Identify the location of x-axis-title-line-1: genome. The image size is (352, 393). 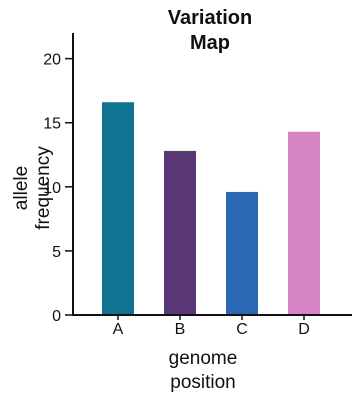
(203, 358).